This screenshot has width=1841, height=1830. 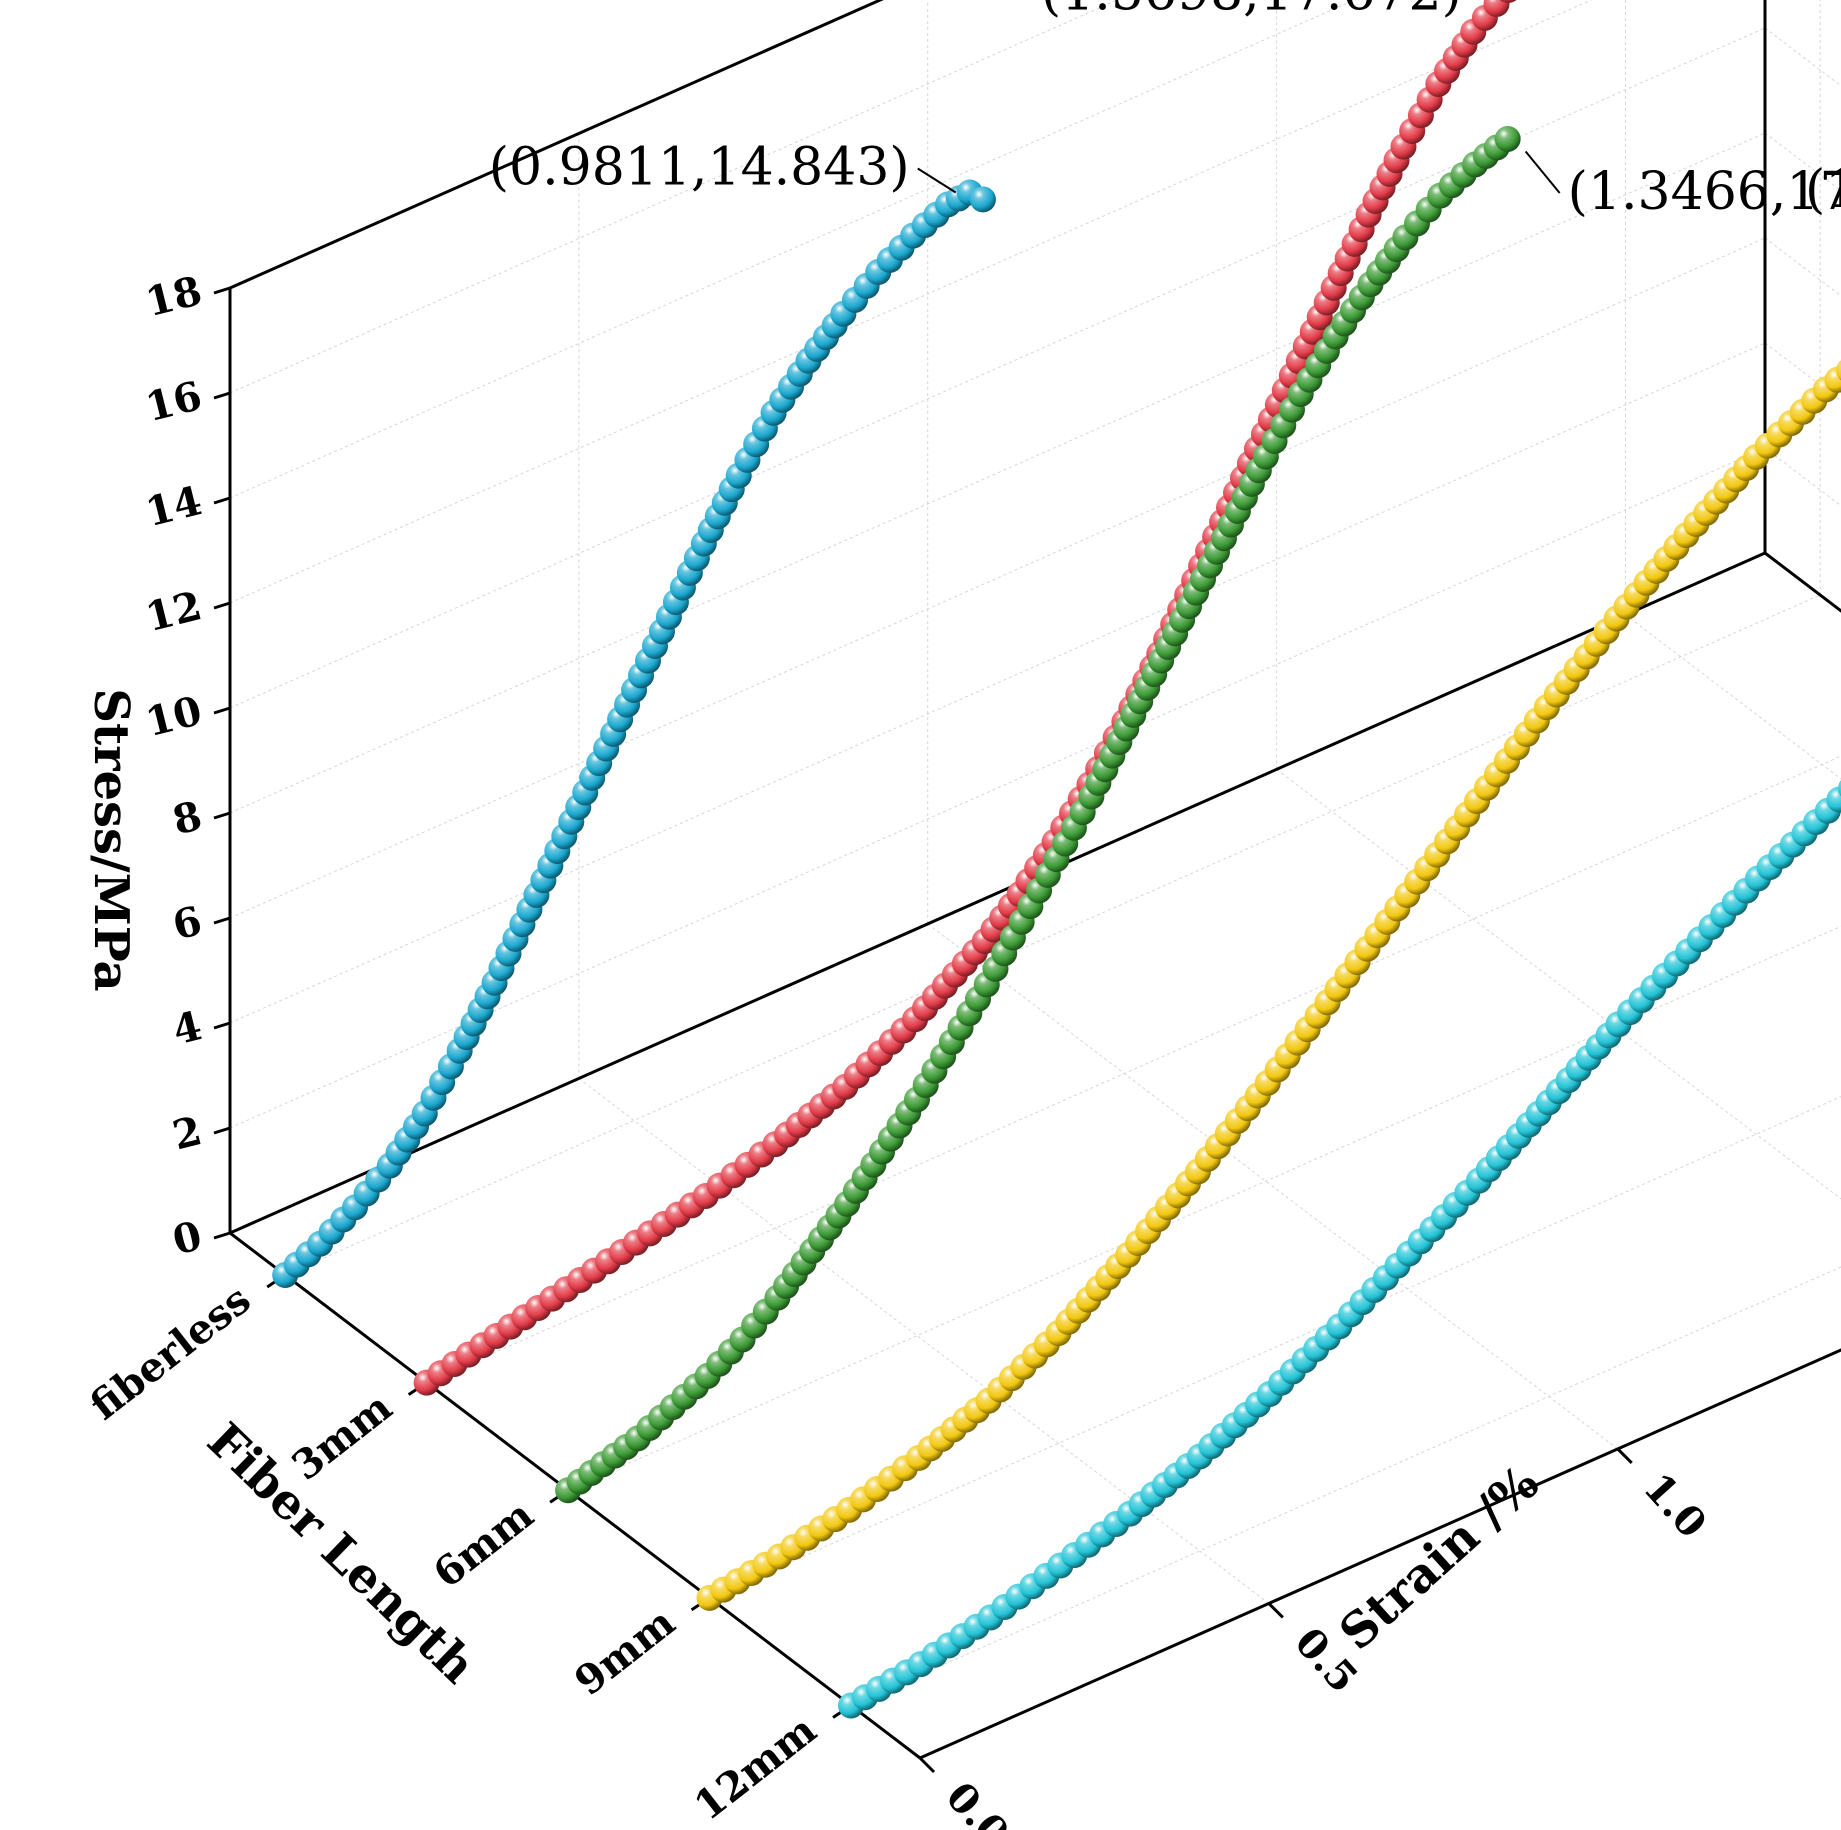 I want to click on category-tick-label: 6mm, so click(x=484, y=1544).